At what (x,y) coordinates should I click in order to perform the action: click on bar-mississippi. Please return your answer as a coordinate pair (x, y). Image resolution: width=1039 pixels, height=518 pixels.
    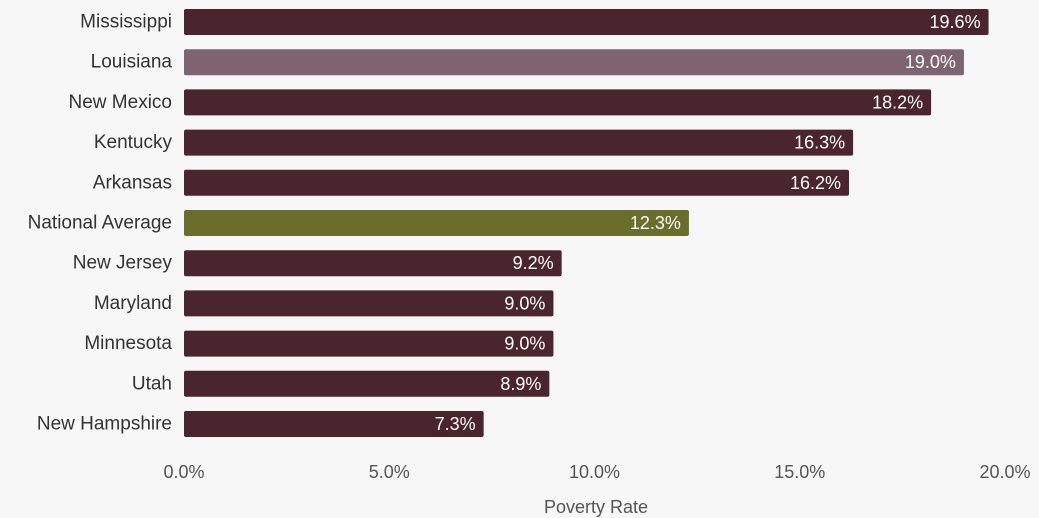
    Looking at the image, I should click on (586, 22).